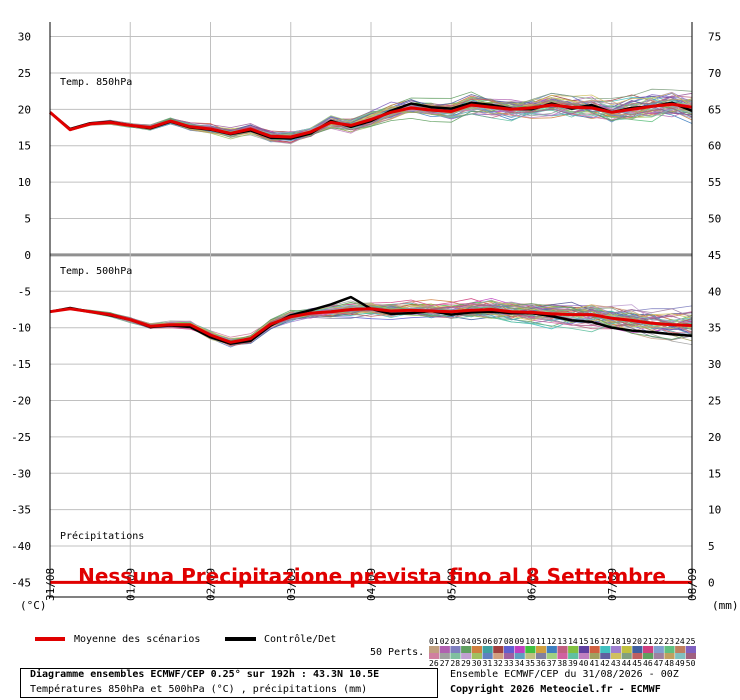  What do you see at coordinates (616, 641) in the screenshot?
I see `pert-number: 18` at bounding box center [616, 641].